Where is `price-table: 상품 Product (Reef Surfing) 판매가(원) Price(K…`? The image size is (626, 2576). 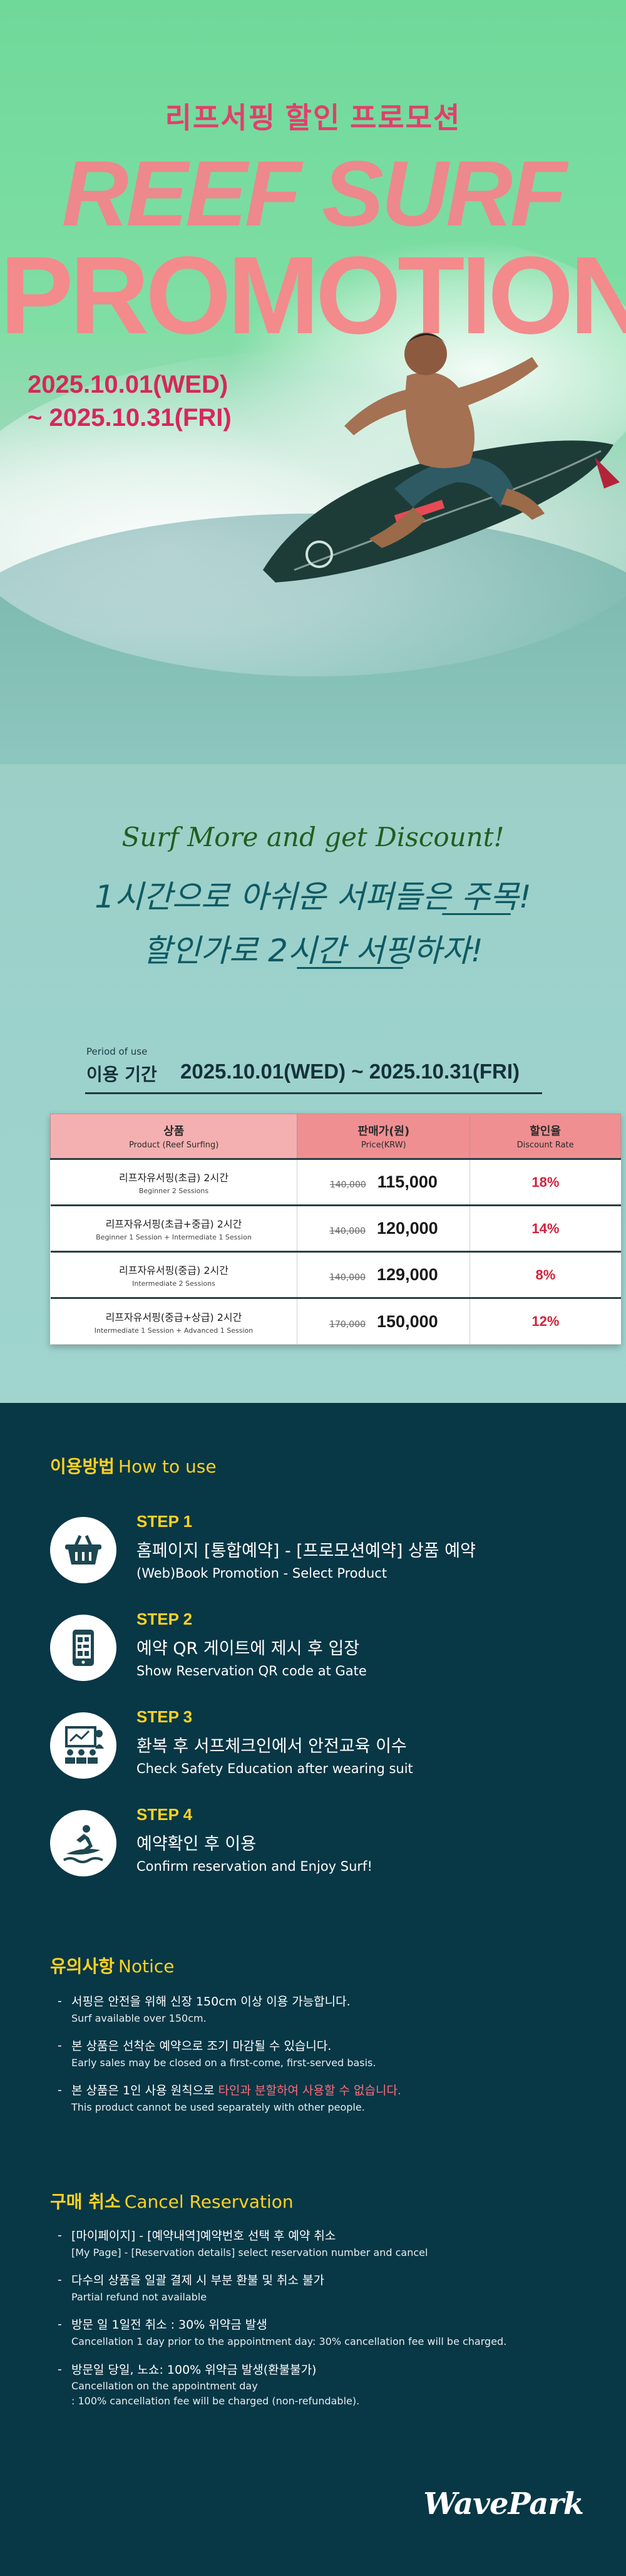
price-table: 상품 Product (Reef Surfing) 판매가(원) Price(K… is located at coordinates (335, 1229).